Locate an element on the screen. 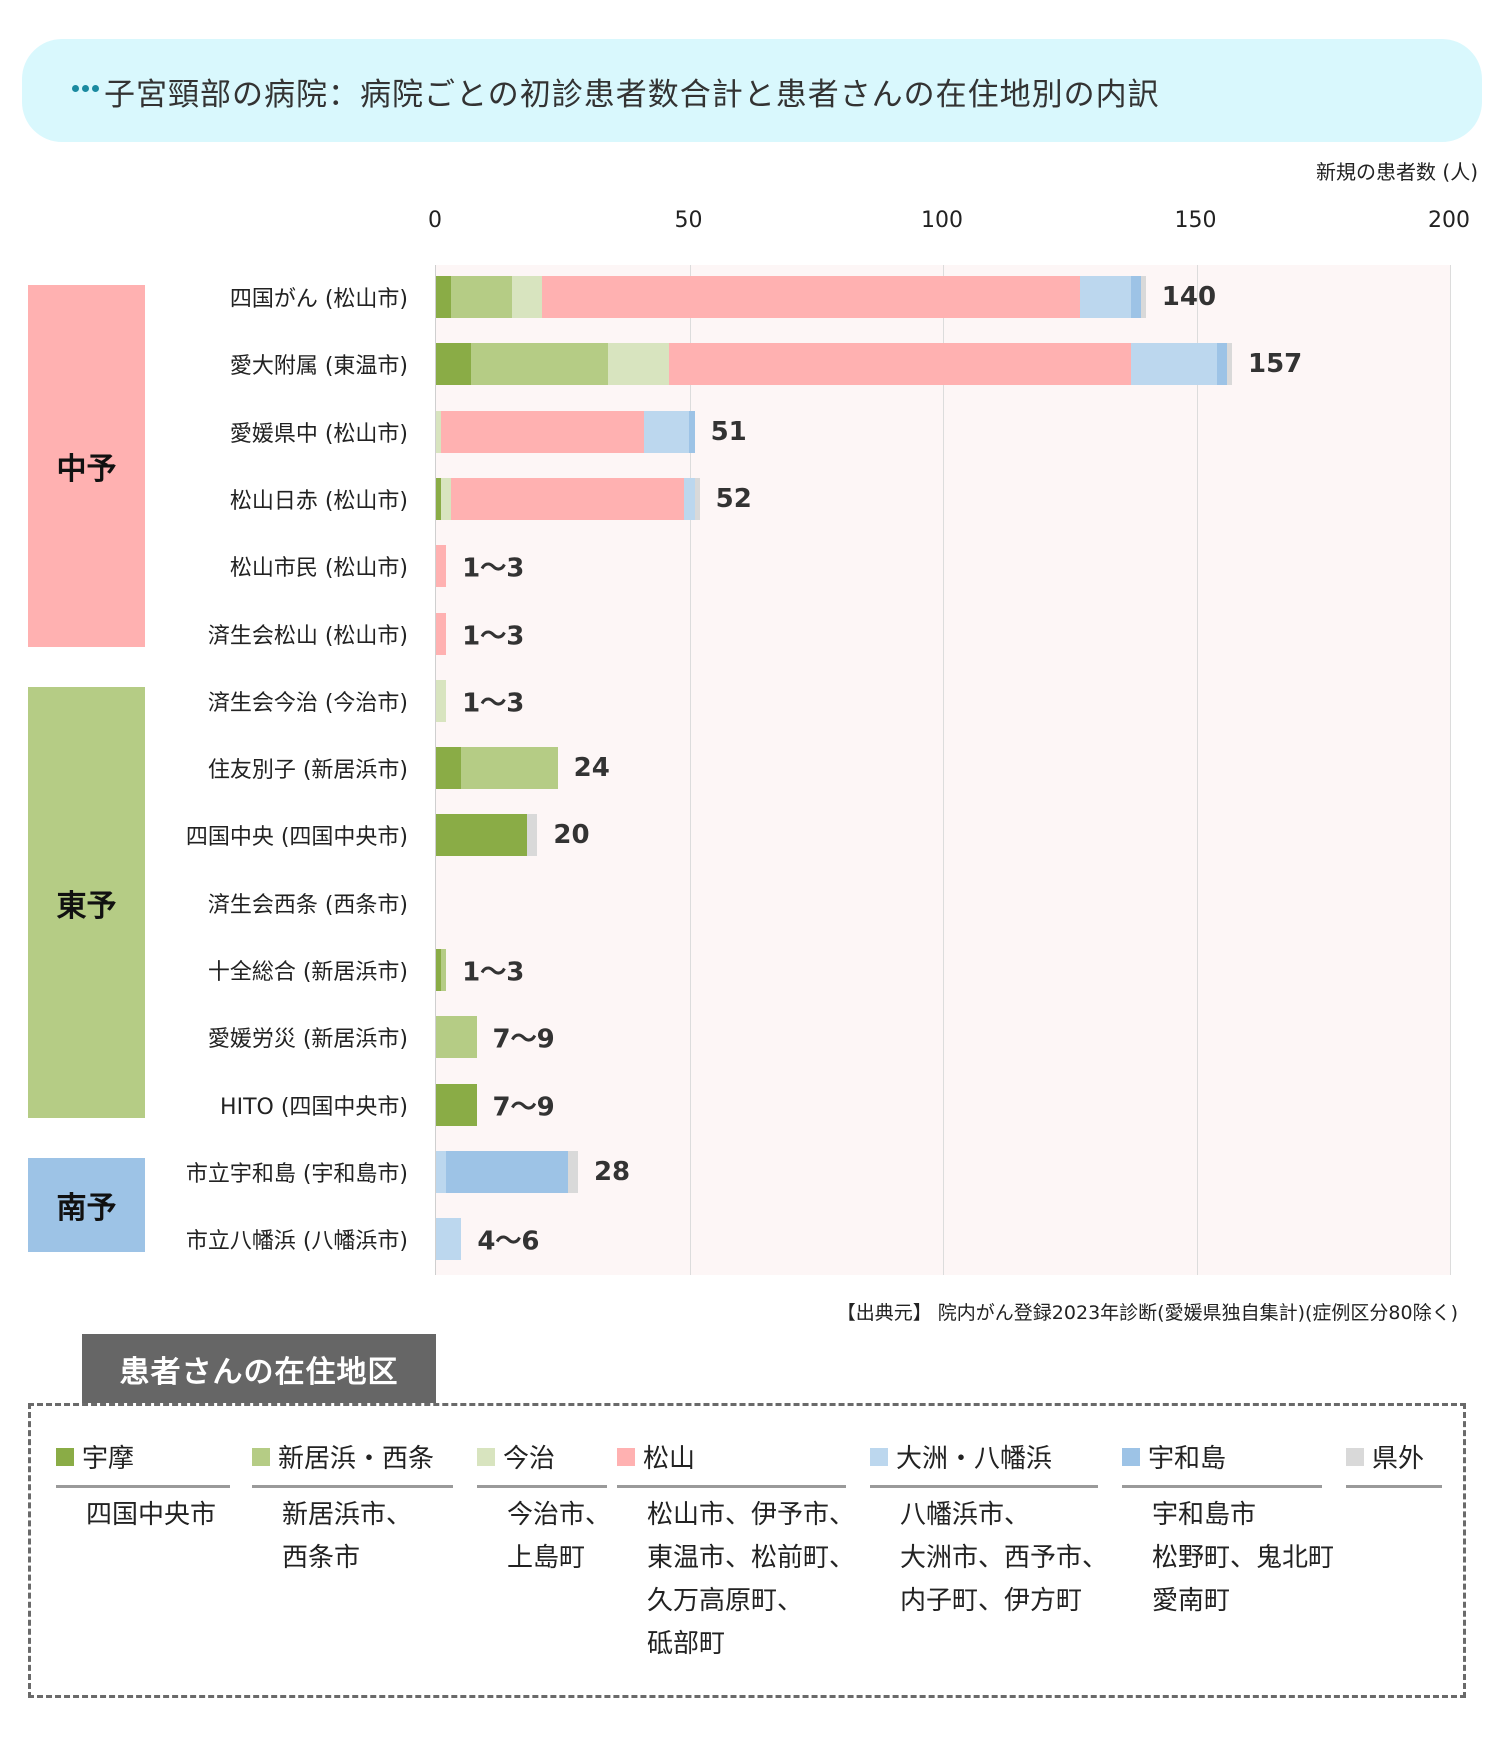 The image size is (1500, 1740). legend-item-areas: 四国中央市 is located at coordinates (143, 1515).